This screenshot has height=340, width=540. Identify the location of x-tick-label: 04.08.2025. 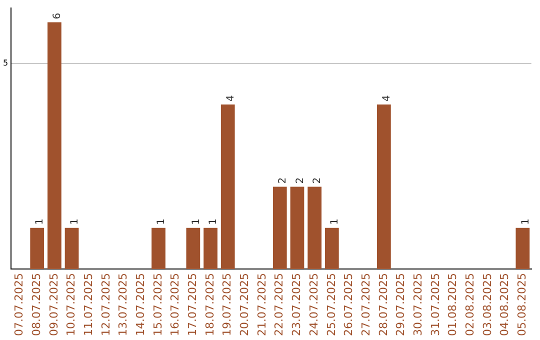
(505, 304).